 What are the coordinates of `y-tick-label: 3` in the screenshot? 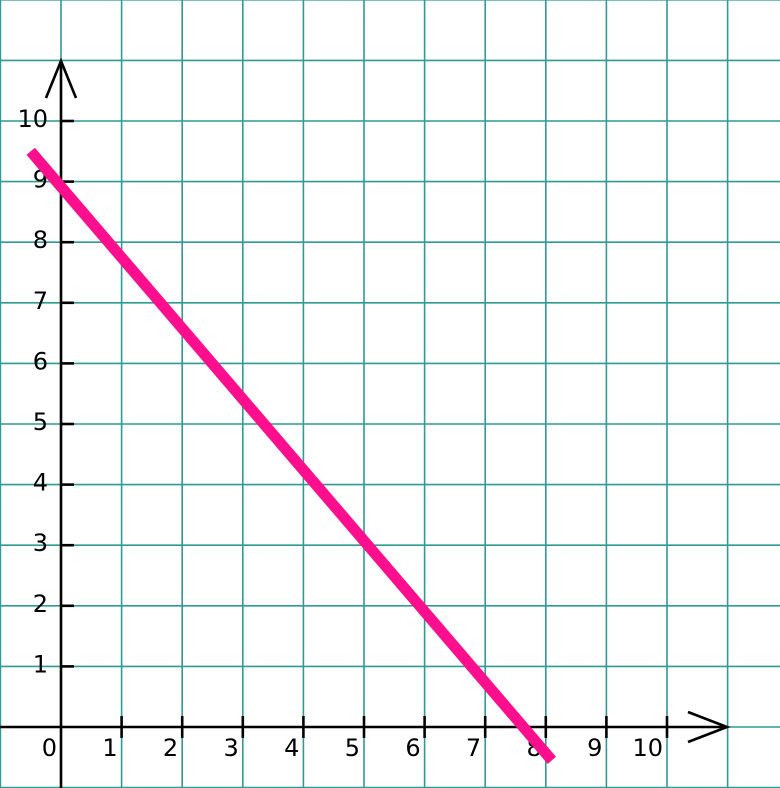 It's located at (40, 543).